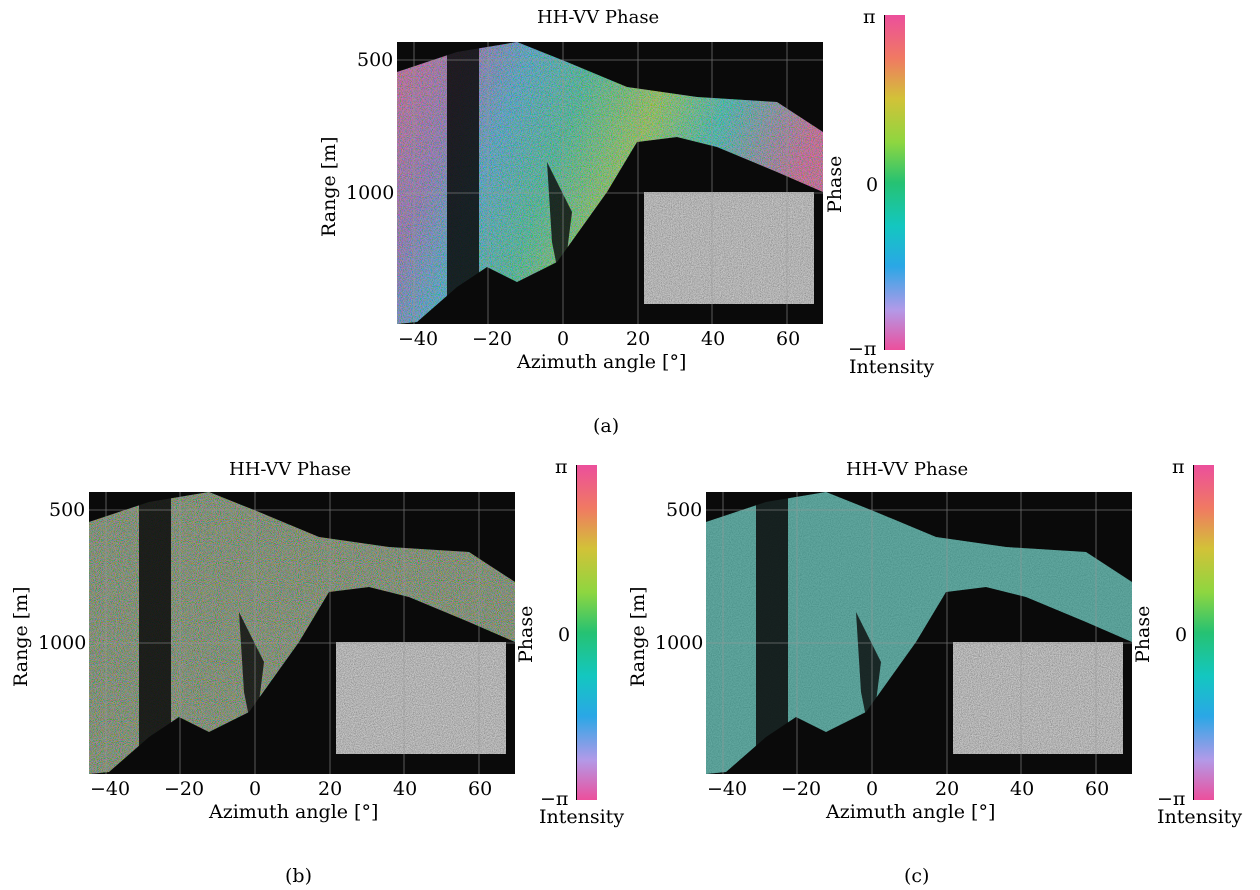 This screenshot has width=1260, height=890. Describe the element at coordinates (298, 876) in the screenshot. I see `panel-caption: (b)` at that location.